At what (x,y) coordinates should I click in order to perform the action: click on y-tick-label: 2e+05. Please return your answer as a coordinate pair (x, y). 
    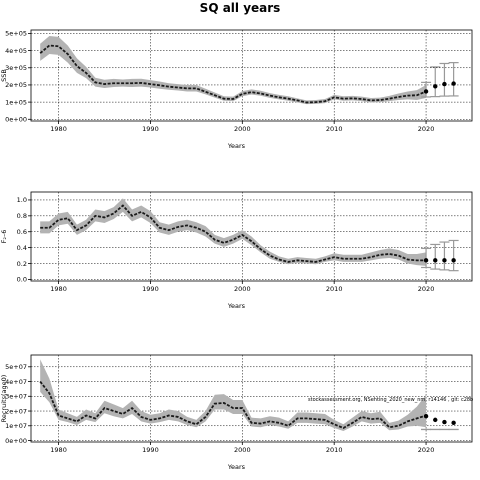
    Looking at the image, I should click on (16, 85).